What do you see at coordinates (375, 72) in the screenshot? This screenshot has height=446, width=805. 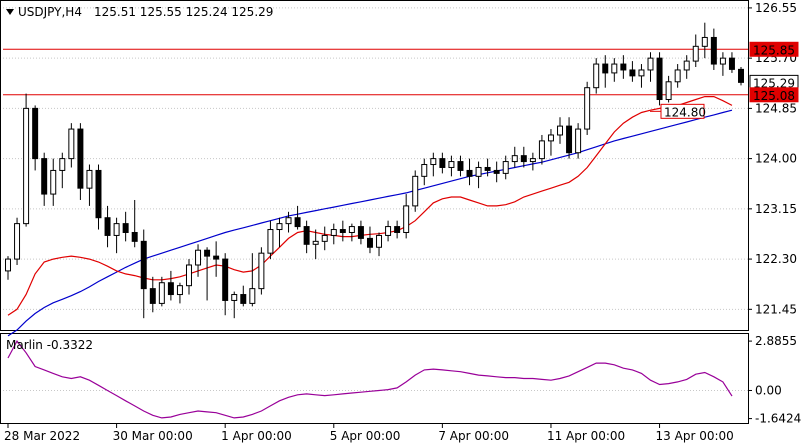 I see `horizontal-levels` at bounding box center [375, 72].